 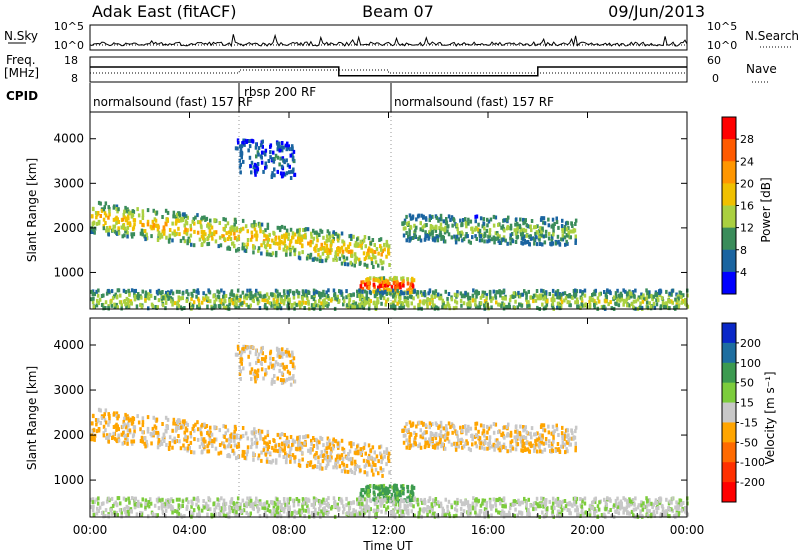 What do you see at coordinates (747, 161) in the screenshot?
I see `colorbar-tick-label: 24` at bounding box center [747, 161].